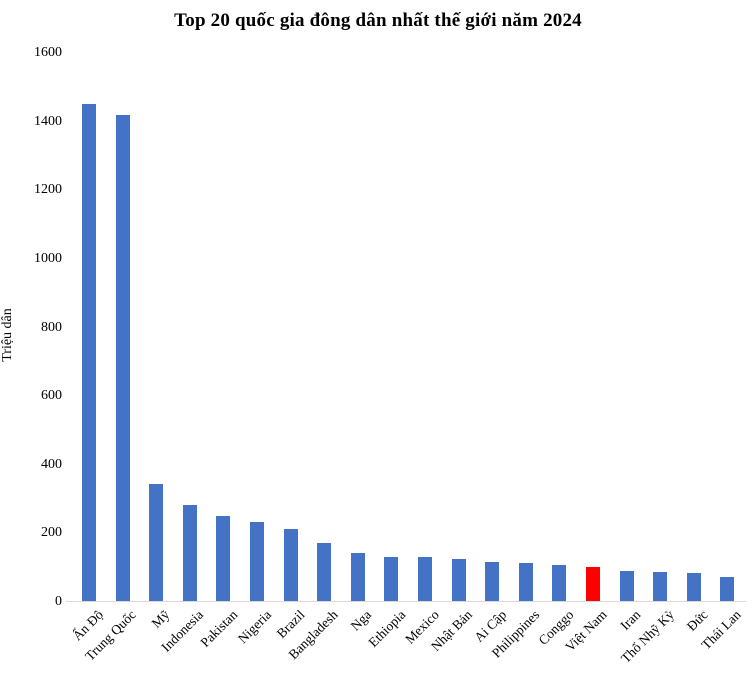 The height and width of the screenshot is (673, 756). Describe the element at coordinates (48, 52) in the screenshot. I see `y-tick-label: 1600` at that location.